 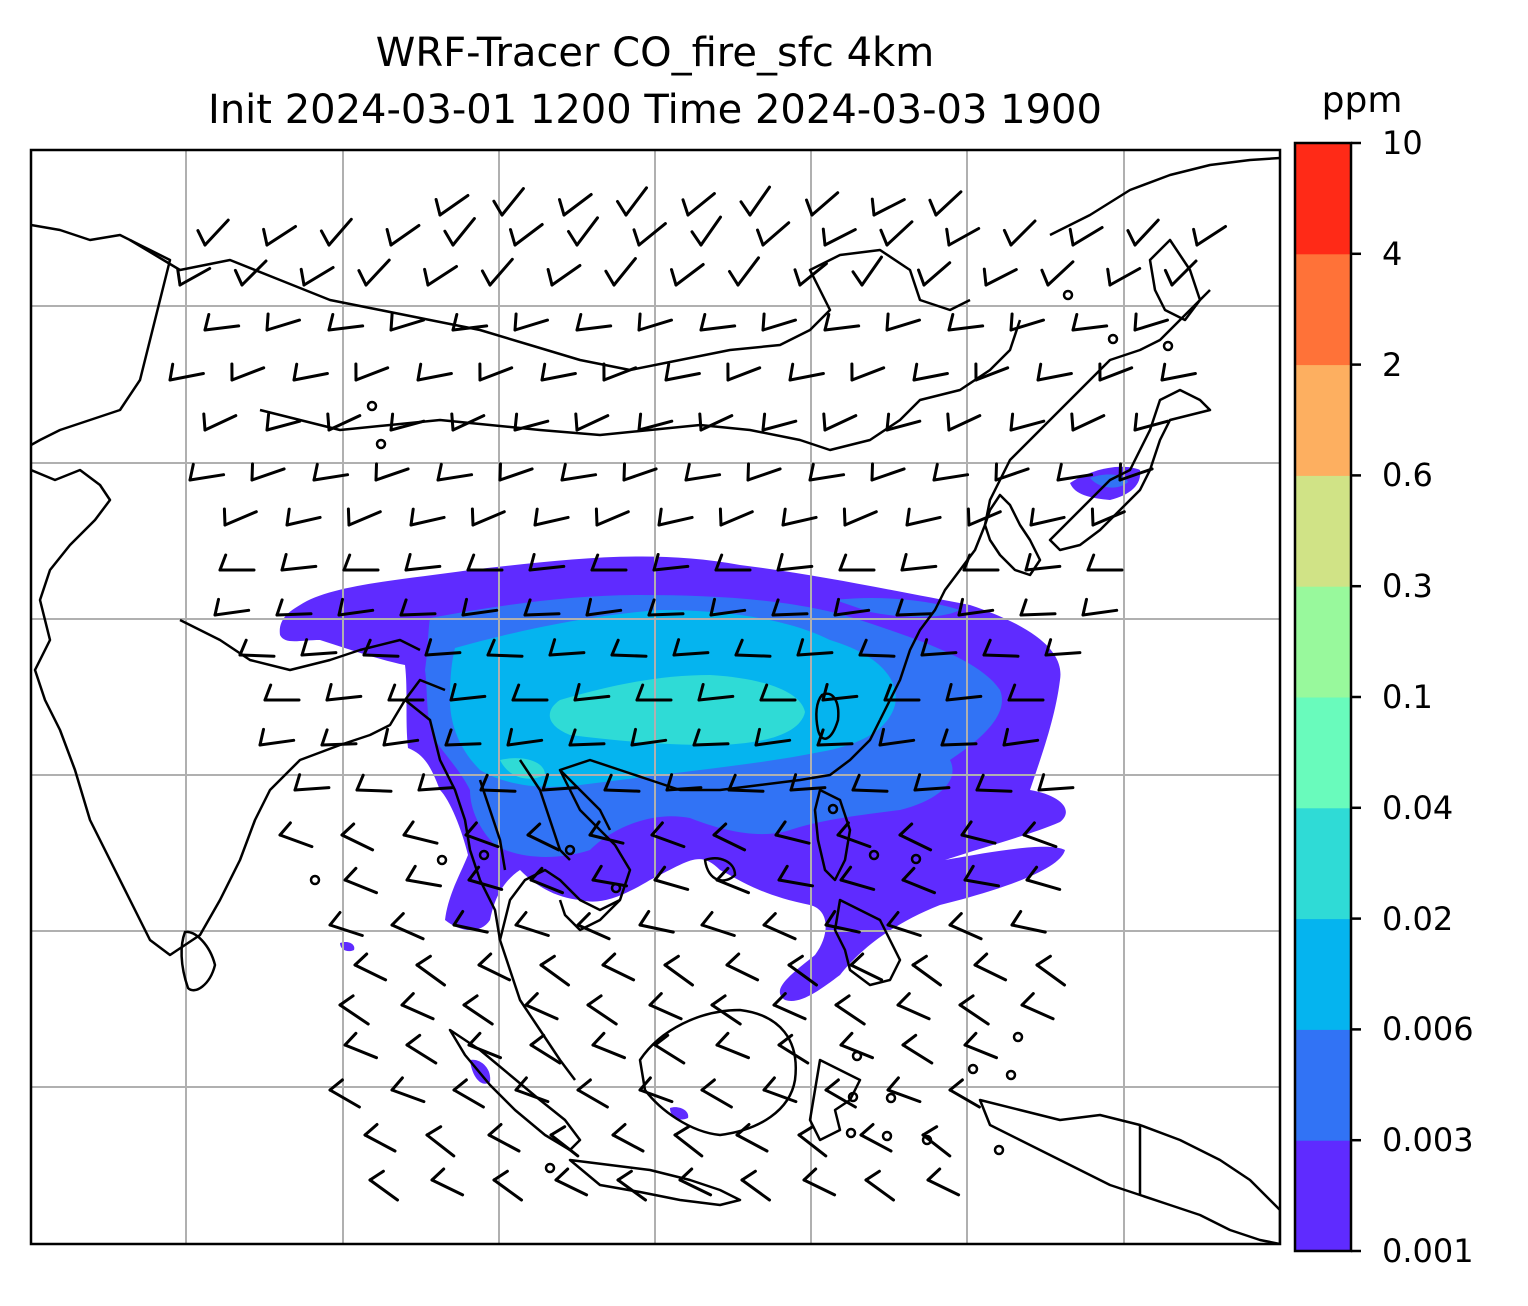 What do you see at coordinates (832, 835) in the screenshot?
I see `coastline-philippines-luzon` at bounding box center [832, 835].